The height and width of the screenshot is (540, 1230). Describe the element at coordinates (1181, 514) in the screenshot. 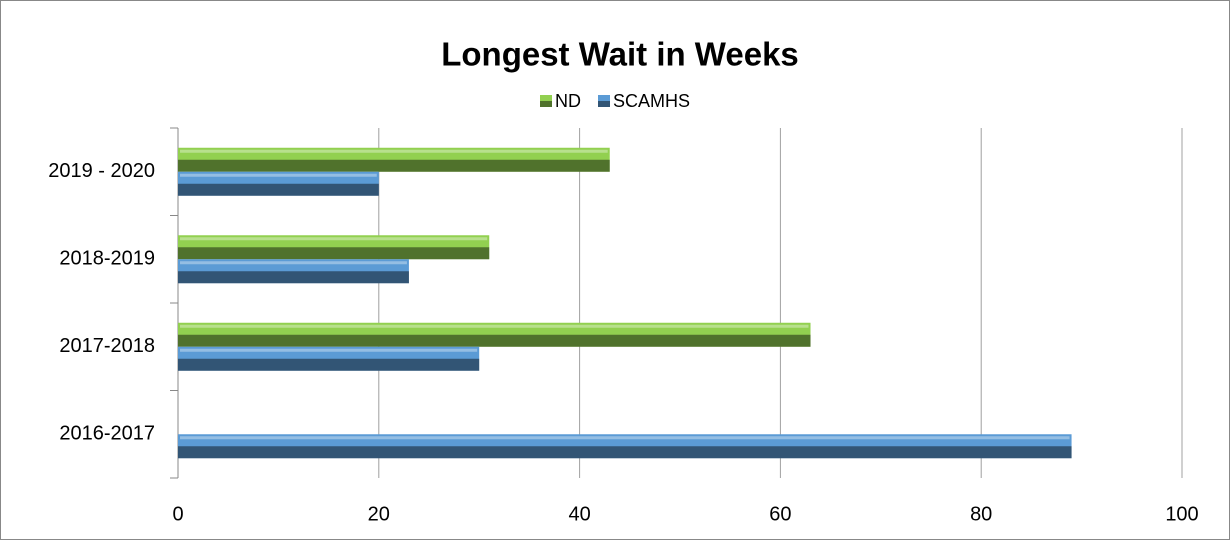

I see `x-tick-label: 100` at that location.